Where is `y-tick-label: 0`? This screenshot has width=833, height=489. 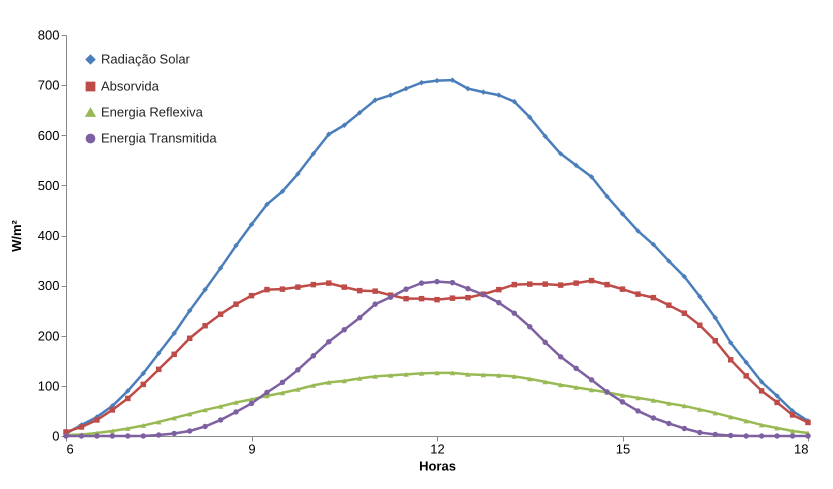 y-tick-label: 0 is located at coordinates (56, 436).